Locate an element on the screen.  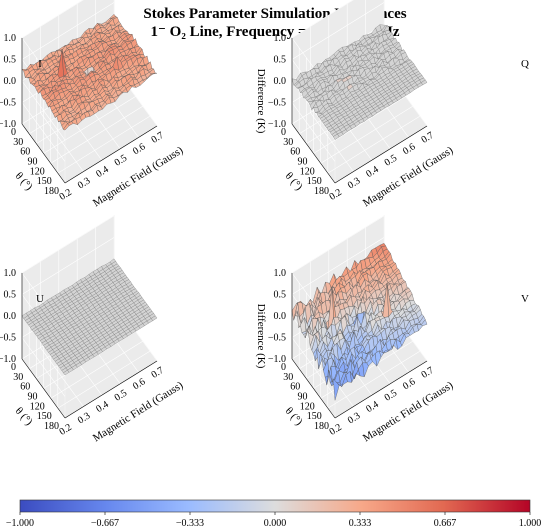
panel-title: I is located at coordinates (40, 64).